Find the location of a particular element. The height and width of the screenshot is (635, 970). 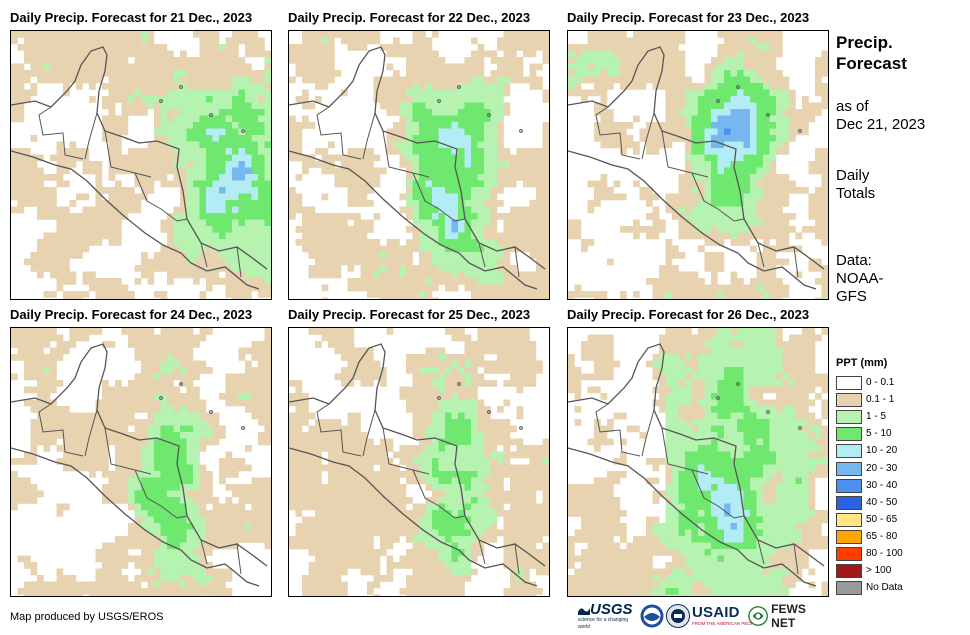

forecast-title-line2: Forecast is located at coordinates (871, 63).